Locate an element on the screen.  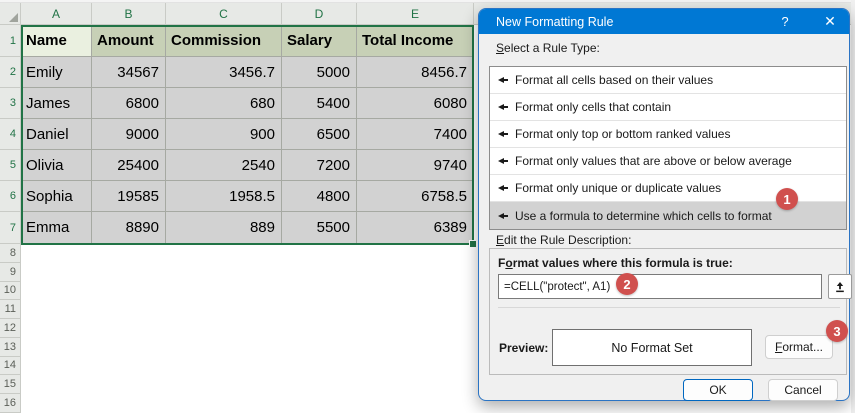
row-header-6: 6 is located at coordinates (10, 196).